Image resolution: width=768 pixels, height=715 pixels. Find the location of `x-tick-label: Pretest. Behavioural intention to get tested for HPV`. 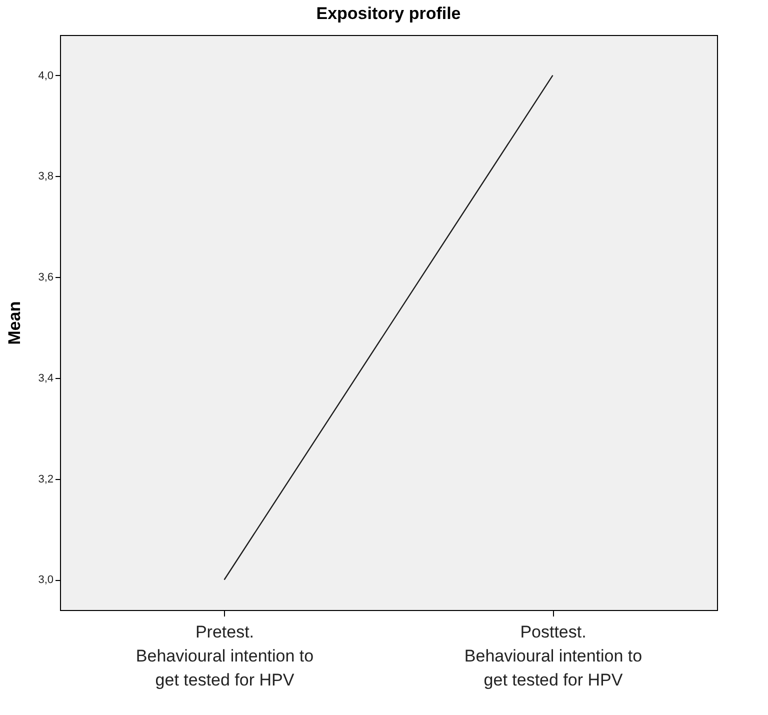

x-tick-label: Pretest. Behavioural intention to get tested for HPV is located at coordinates (225, 656).